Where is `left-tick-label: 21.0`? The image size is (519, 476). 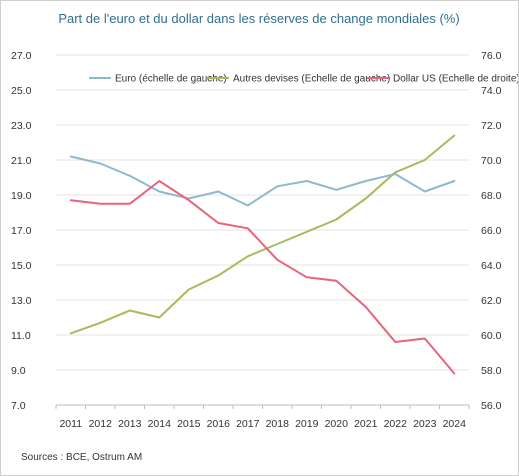
left-tick-label: 21.0 is located at coordinates (21, 161).